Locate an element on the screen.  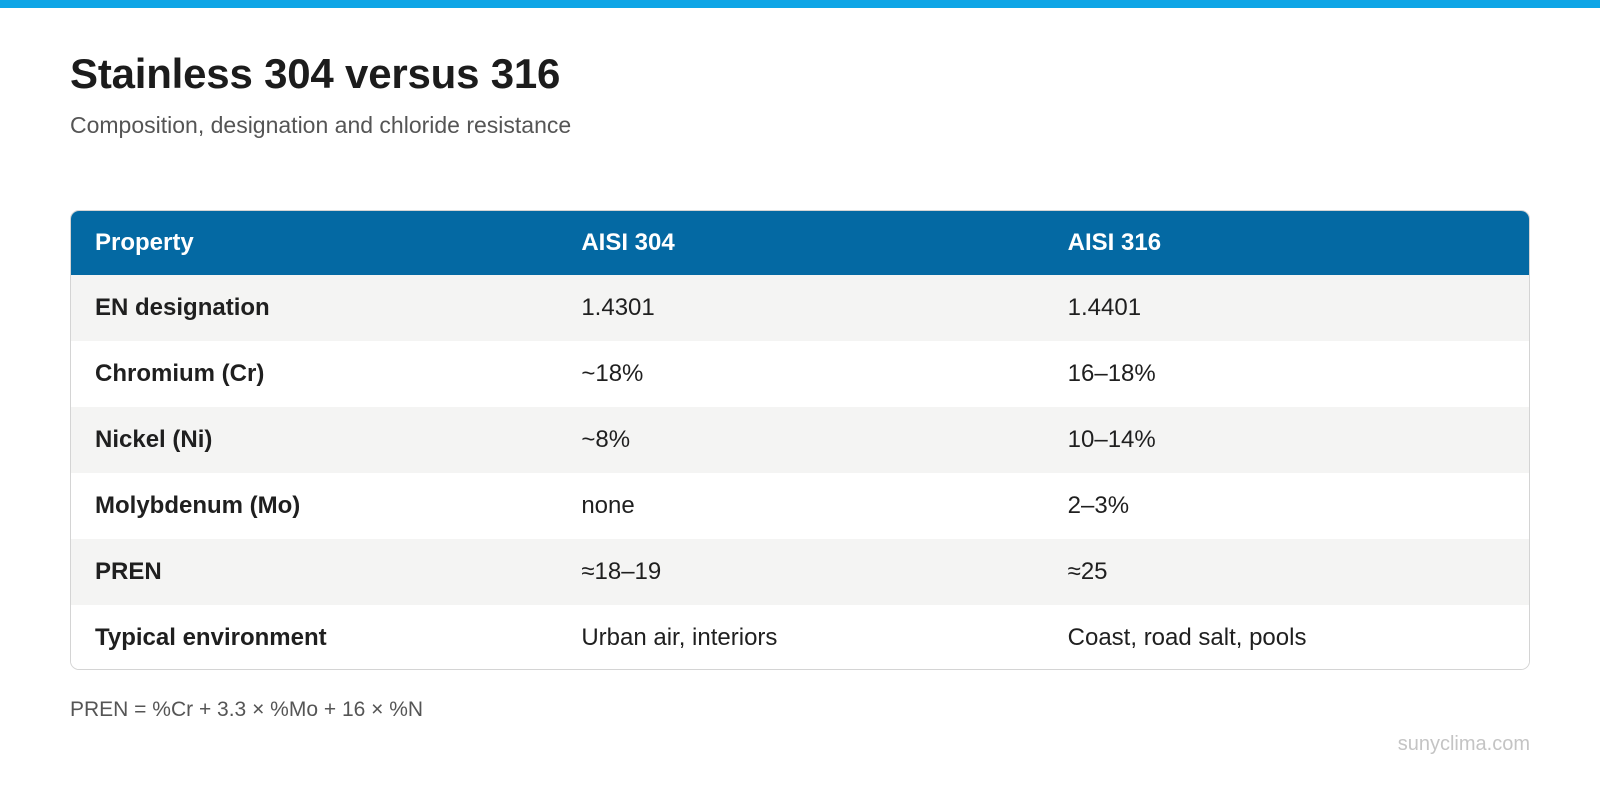
column-header-property: Property is located at coordinates (144, 242).